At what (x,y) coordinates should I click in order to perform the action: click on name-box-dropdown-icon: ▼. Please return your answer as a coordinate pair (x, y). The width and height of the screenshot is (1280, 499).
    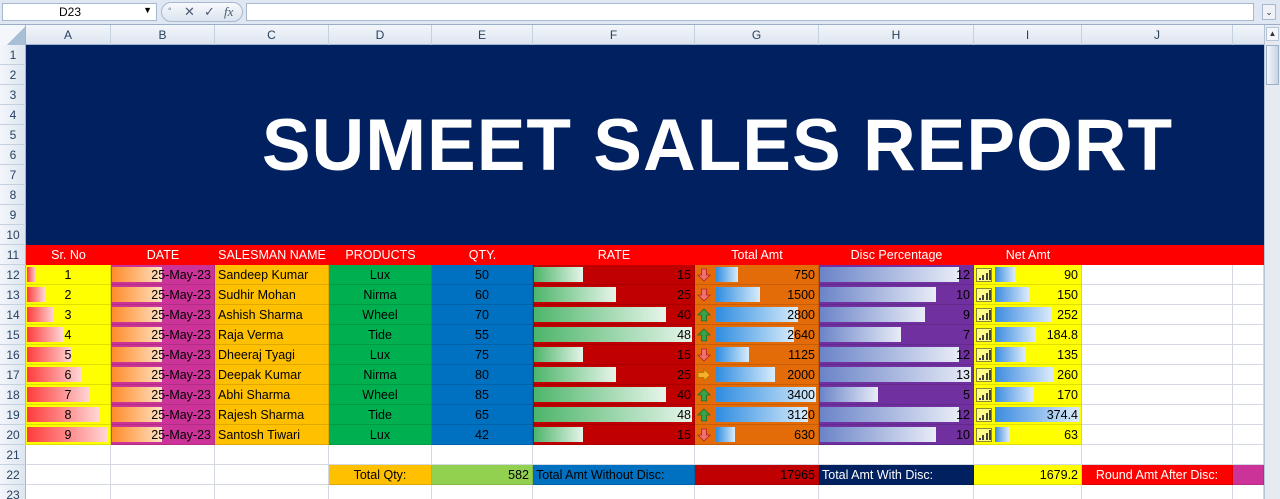
    Looking at the image, I should click on (147, 10).